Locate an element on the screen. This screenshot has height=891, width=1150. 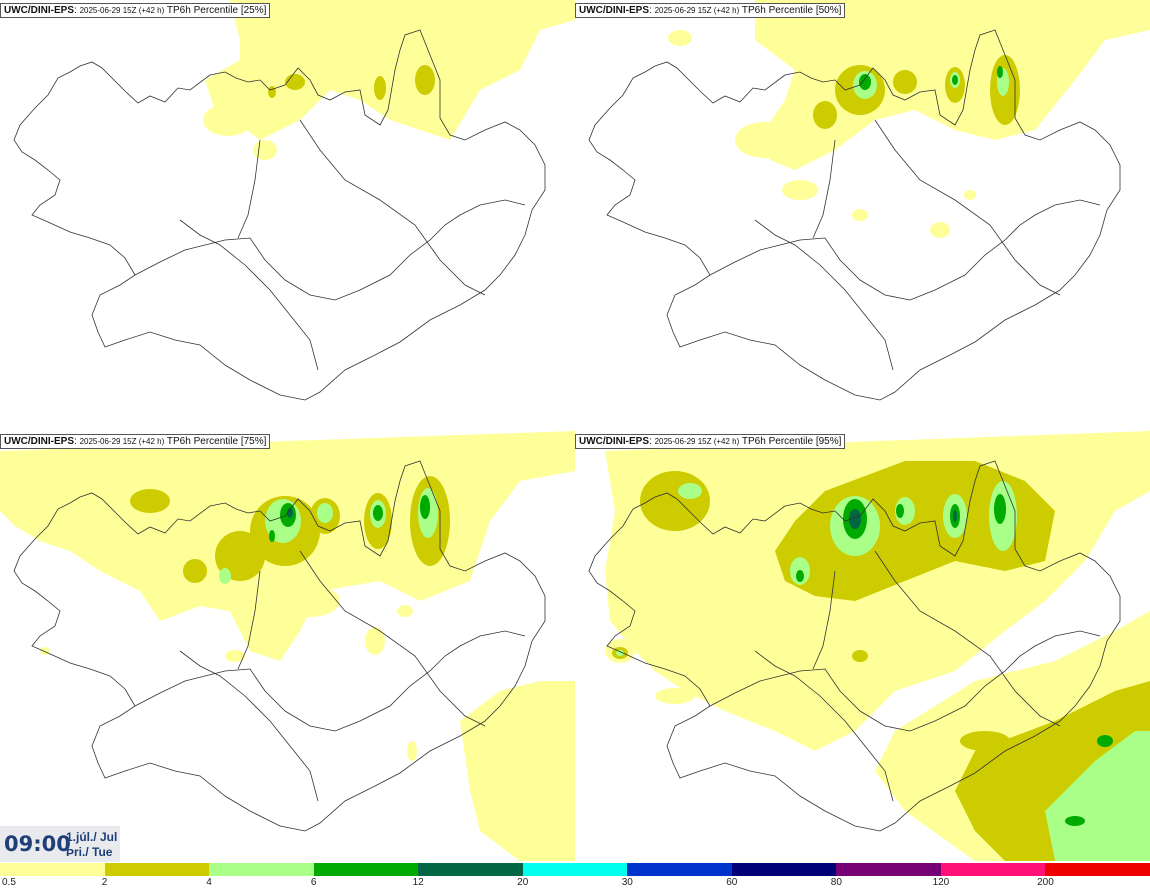
legend-tick-label: 4 is located at coordinates (209, 882).